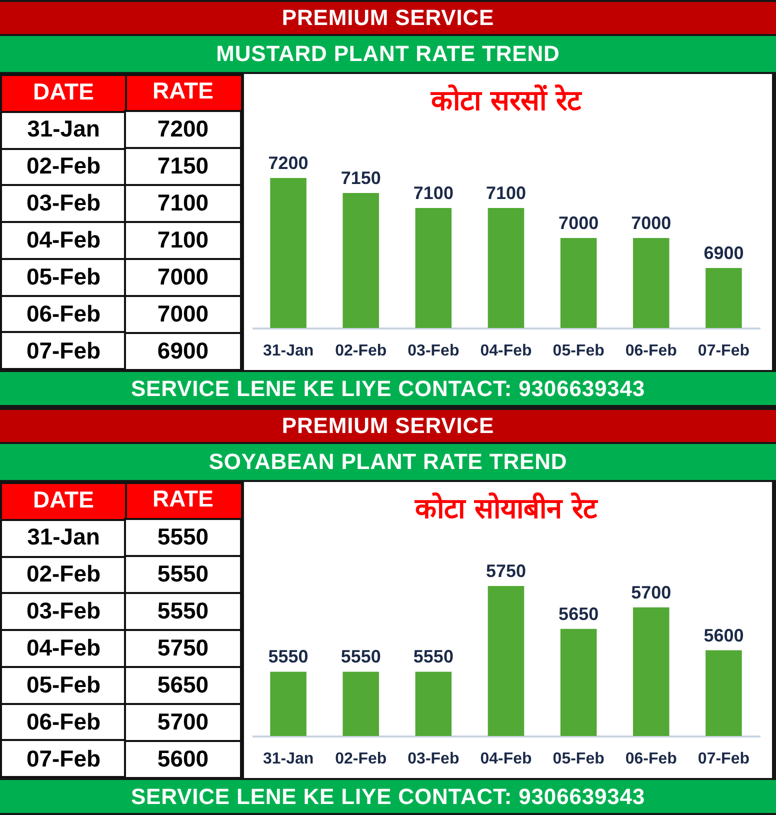 This screenshot has width=776, height=815. I want to click on chart-title: MUSTARD PLANT RATE TREND, so click(388, 54).